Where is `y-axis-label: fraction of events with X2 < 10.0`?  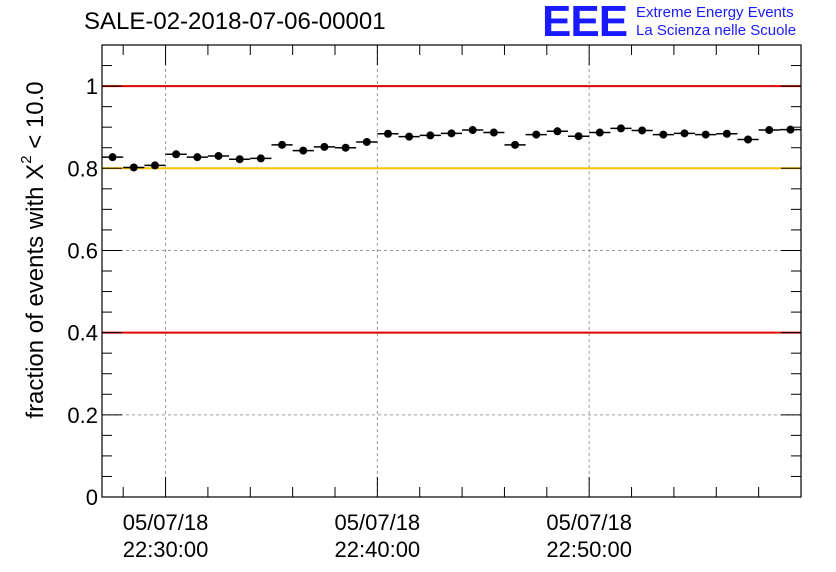
y-axis-label: fraction of events with X2 < 10.0 is located at coordinates (34, 250).